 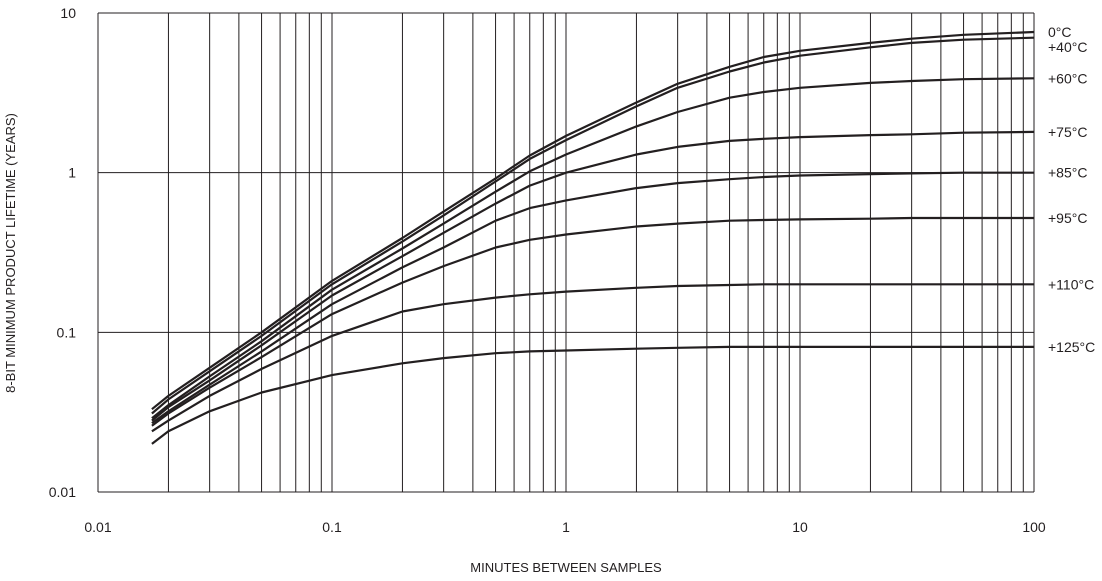 I want to click on x-axis-label: MINUTES BETWEEN SAMPLES, so click(x=566, y=567).